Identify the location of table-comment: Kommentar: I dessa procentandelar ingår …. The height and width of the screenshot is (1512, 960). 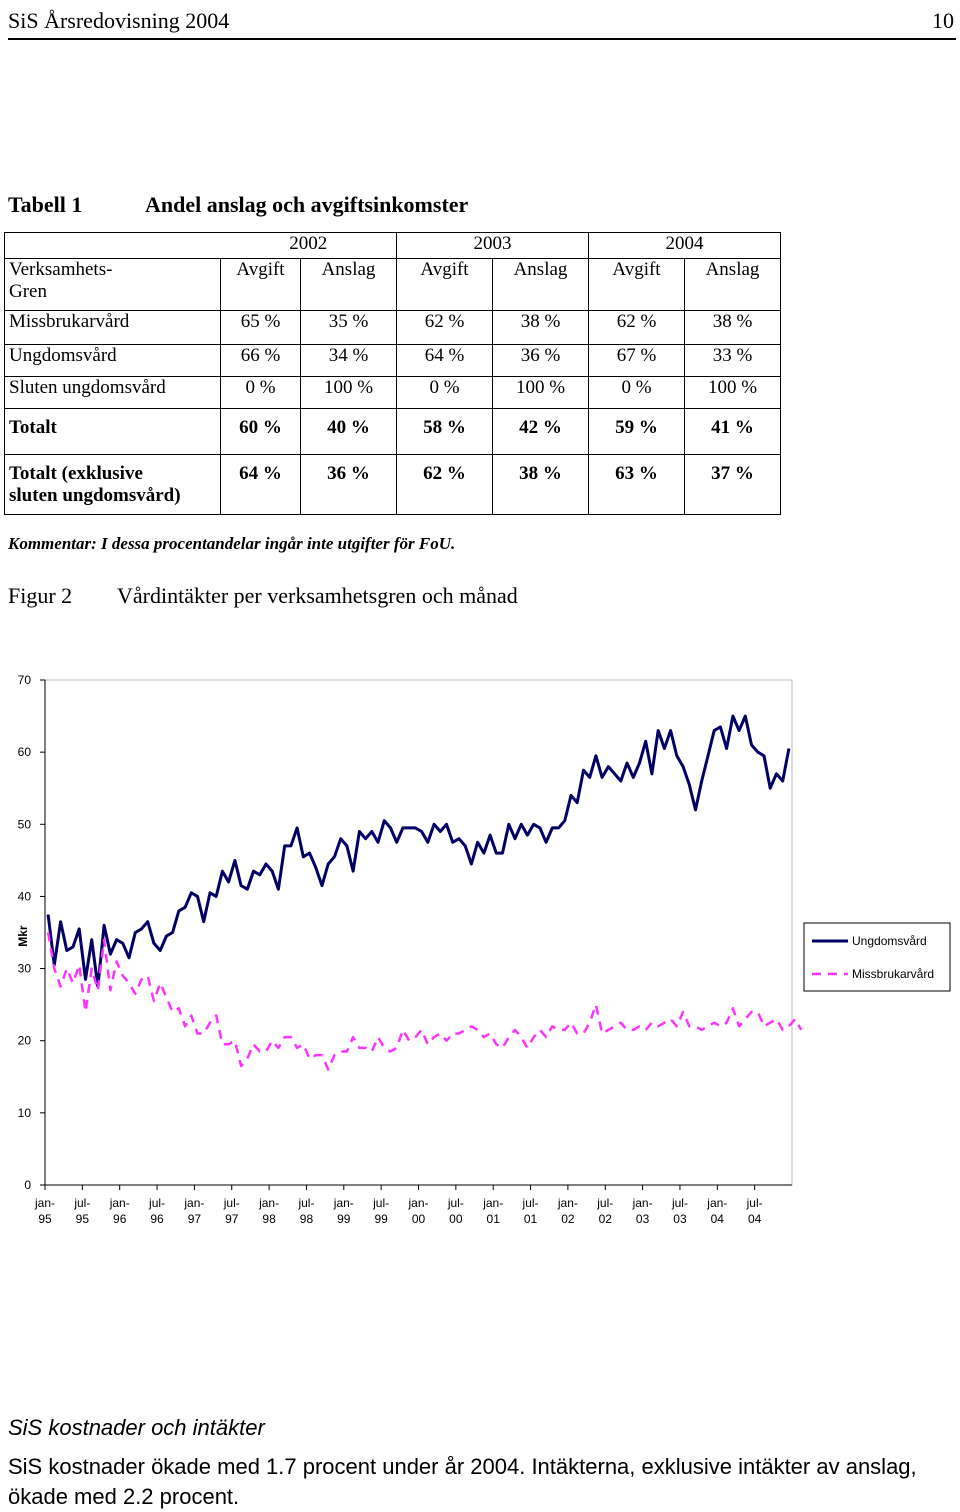
(232, 543).